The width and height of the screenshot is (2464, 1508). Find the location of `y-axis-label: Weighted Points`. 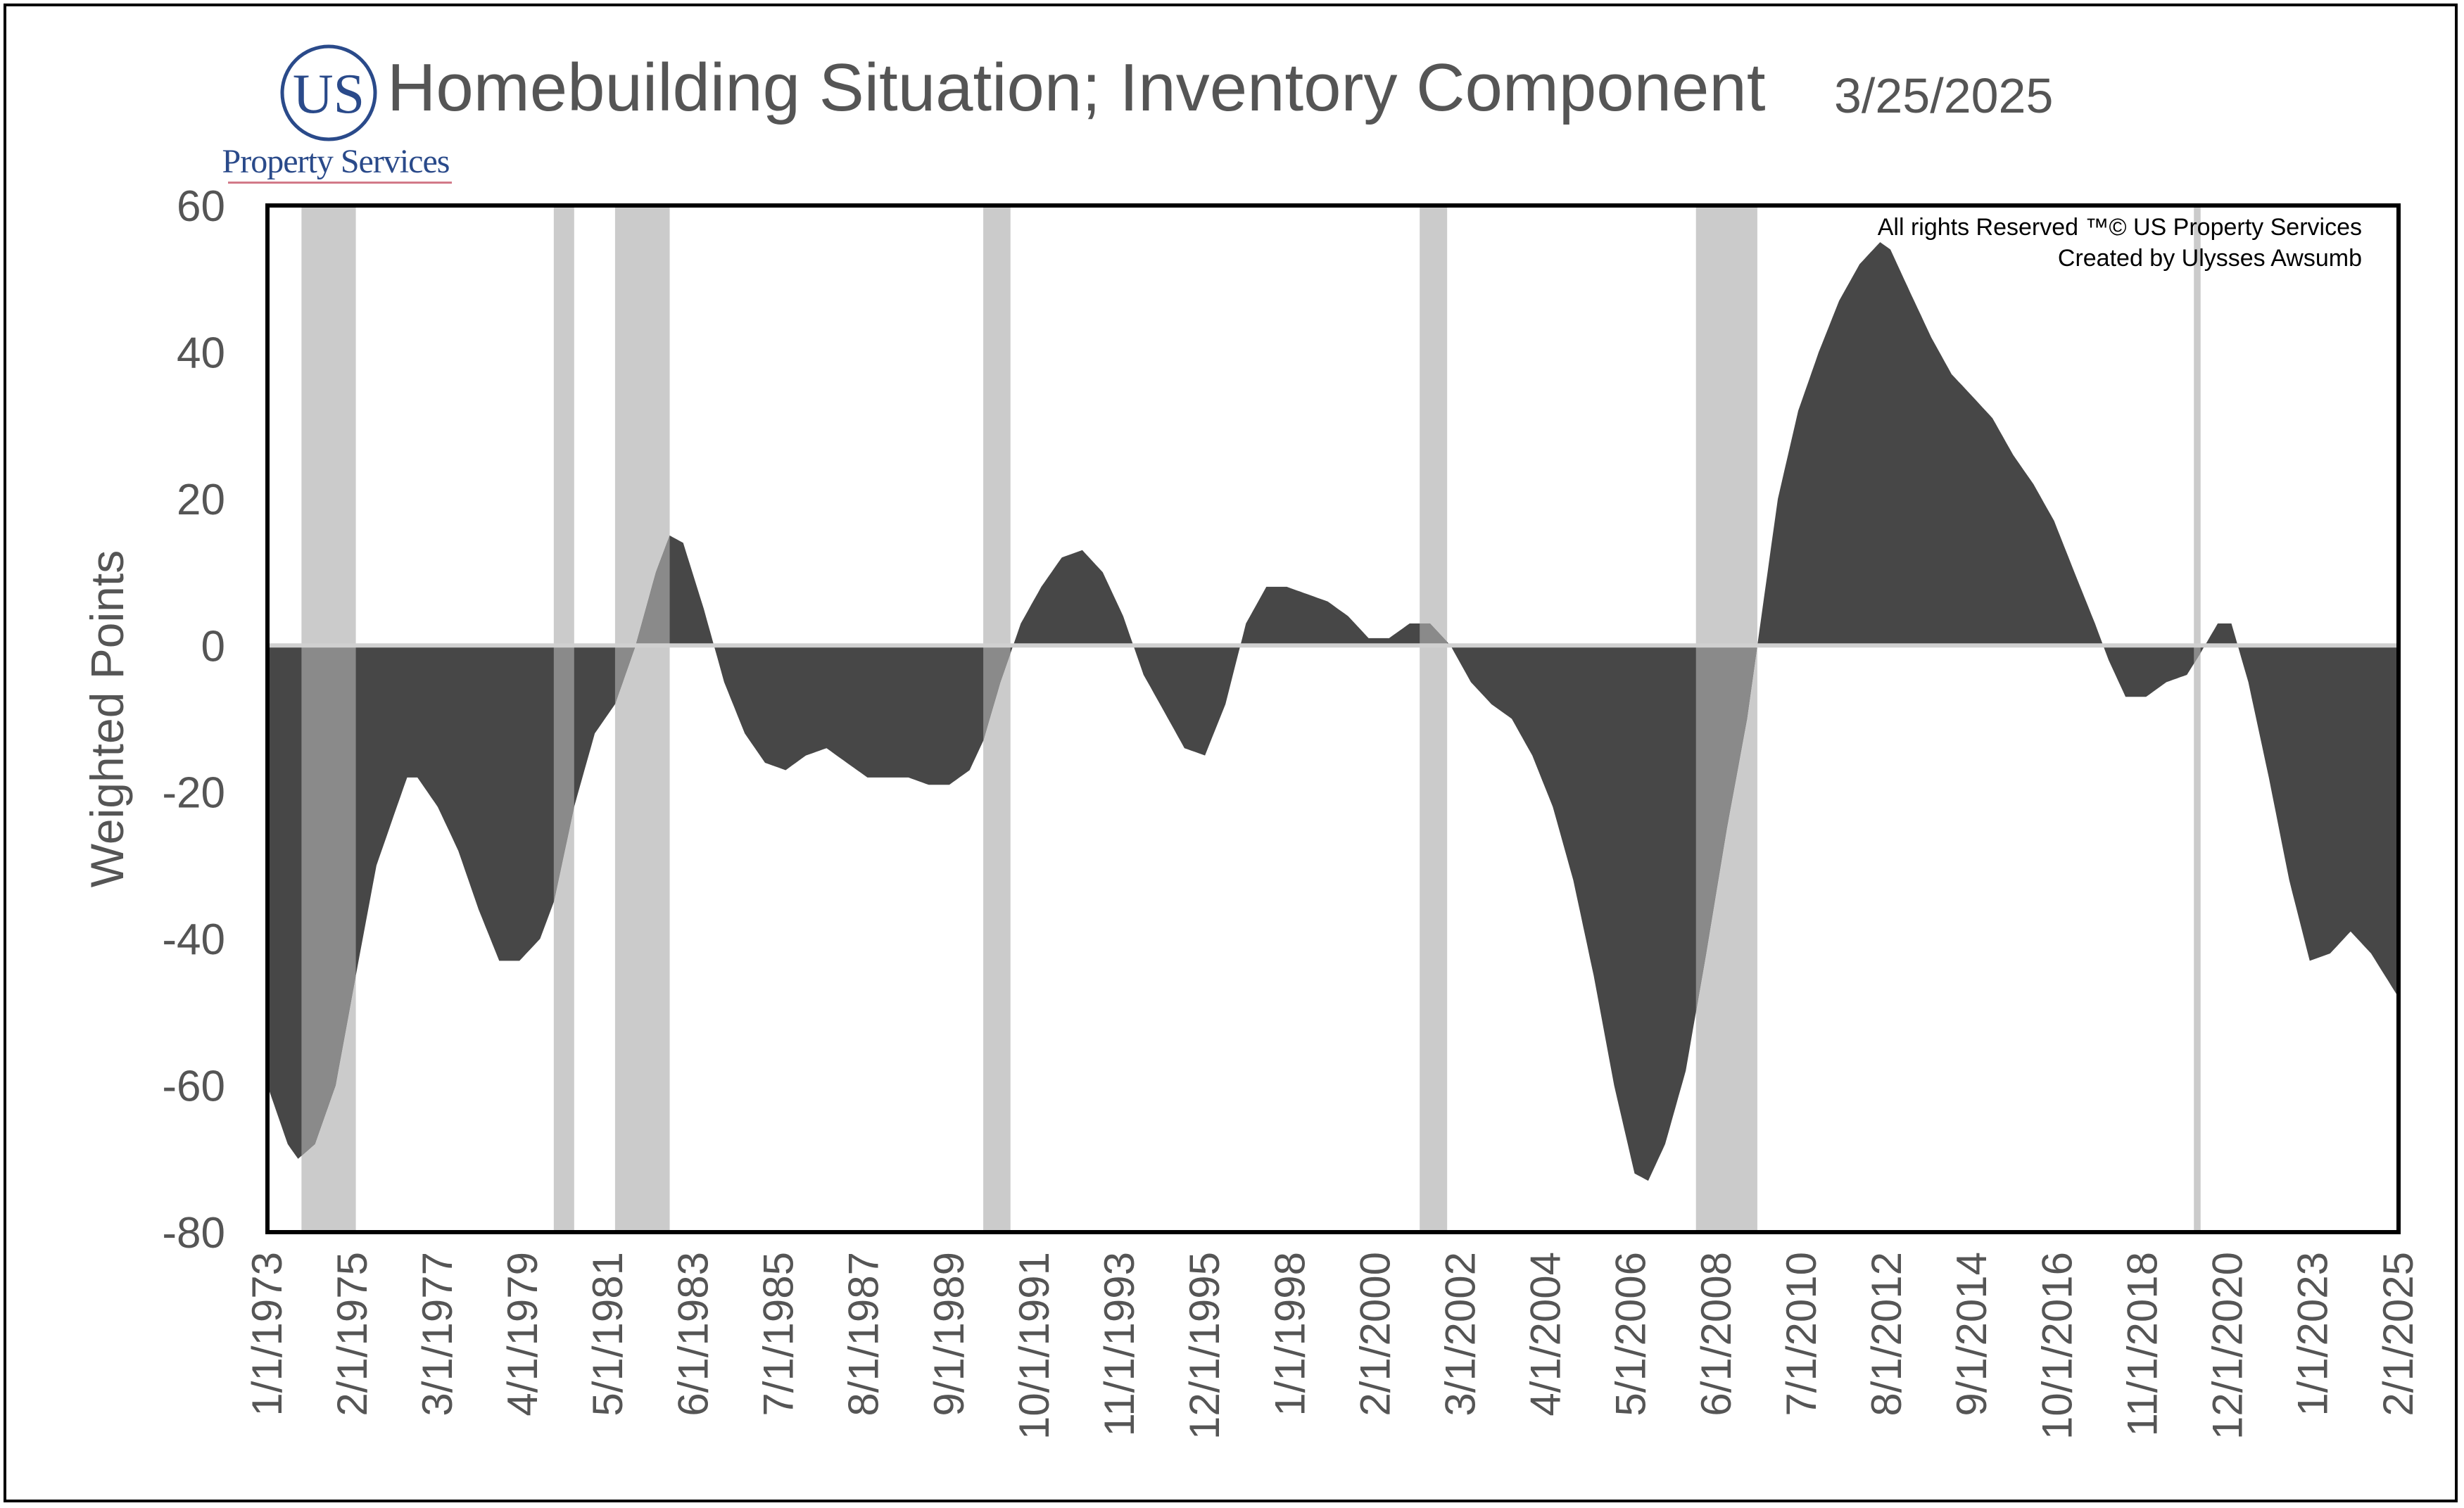

y-axis-label: Weighted Points is located at coordinates (107, 718).